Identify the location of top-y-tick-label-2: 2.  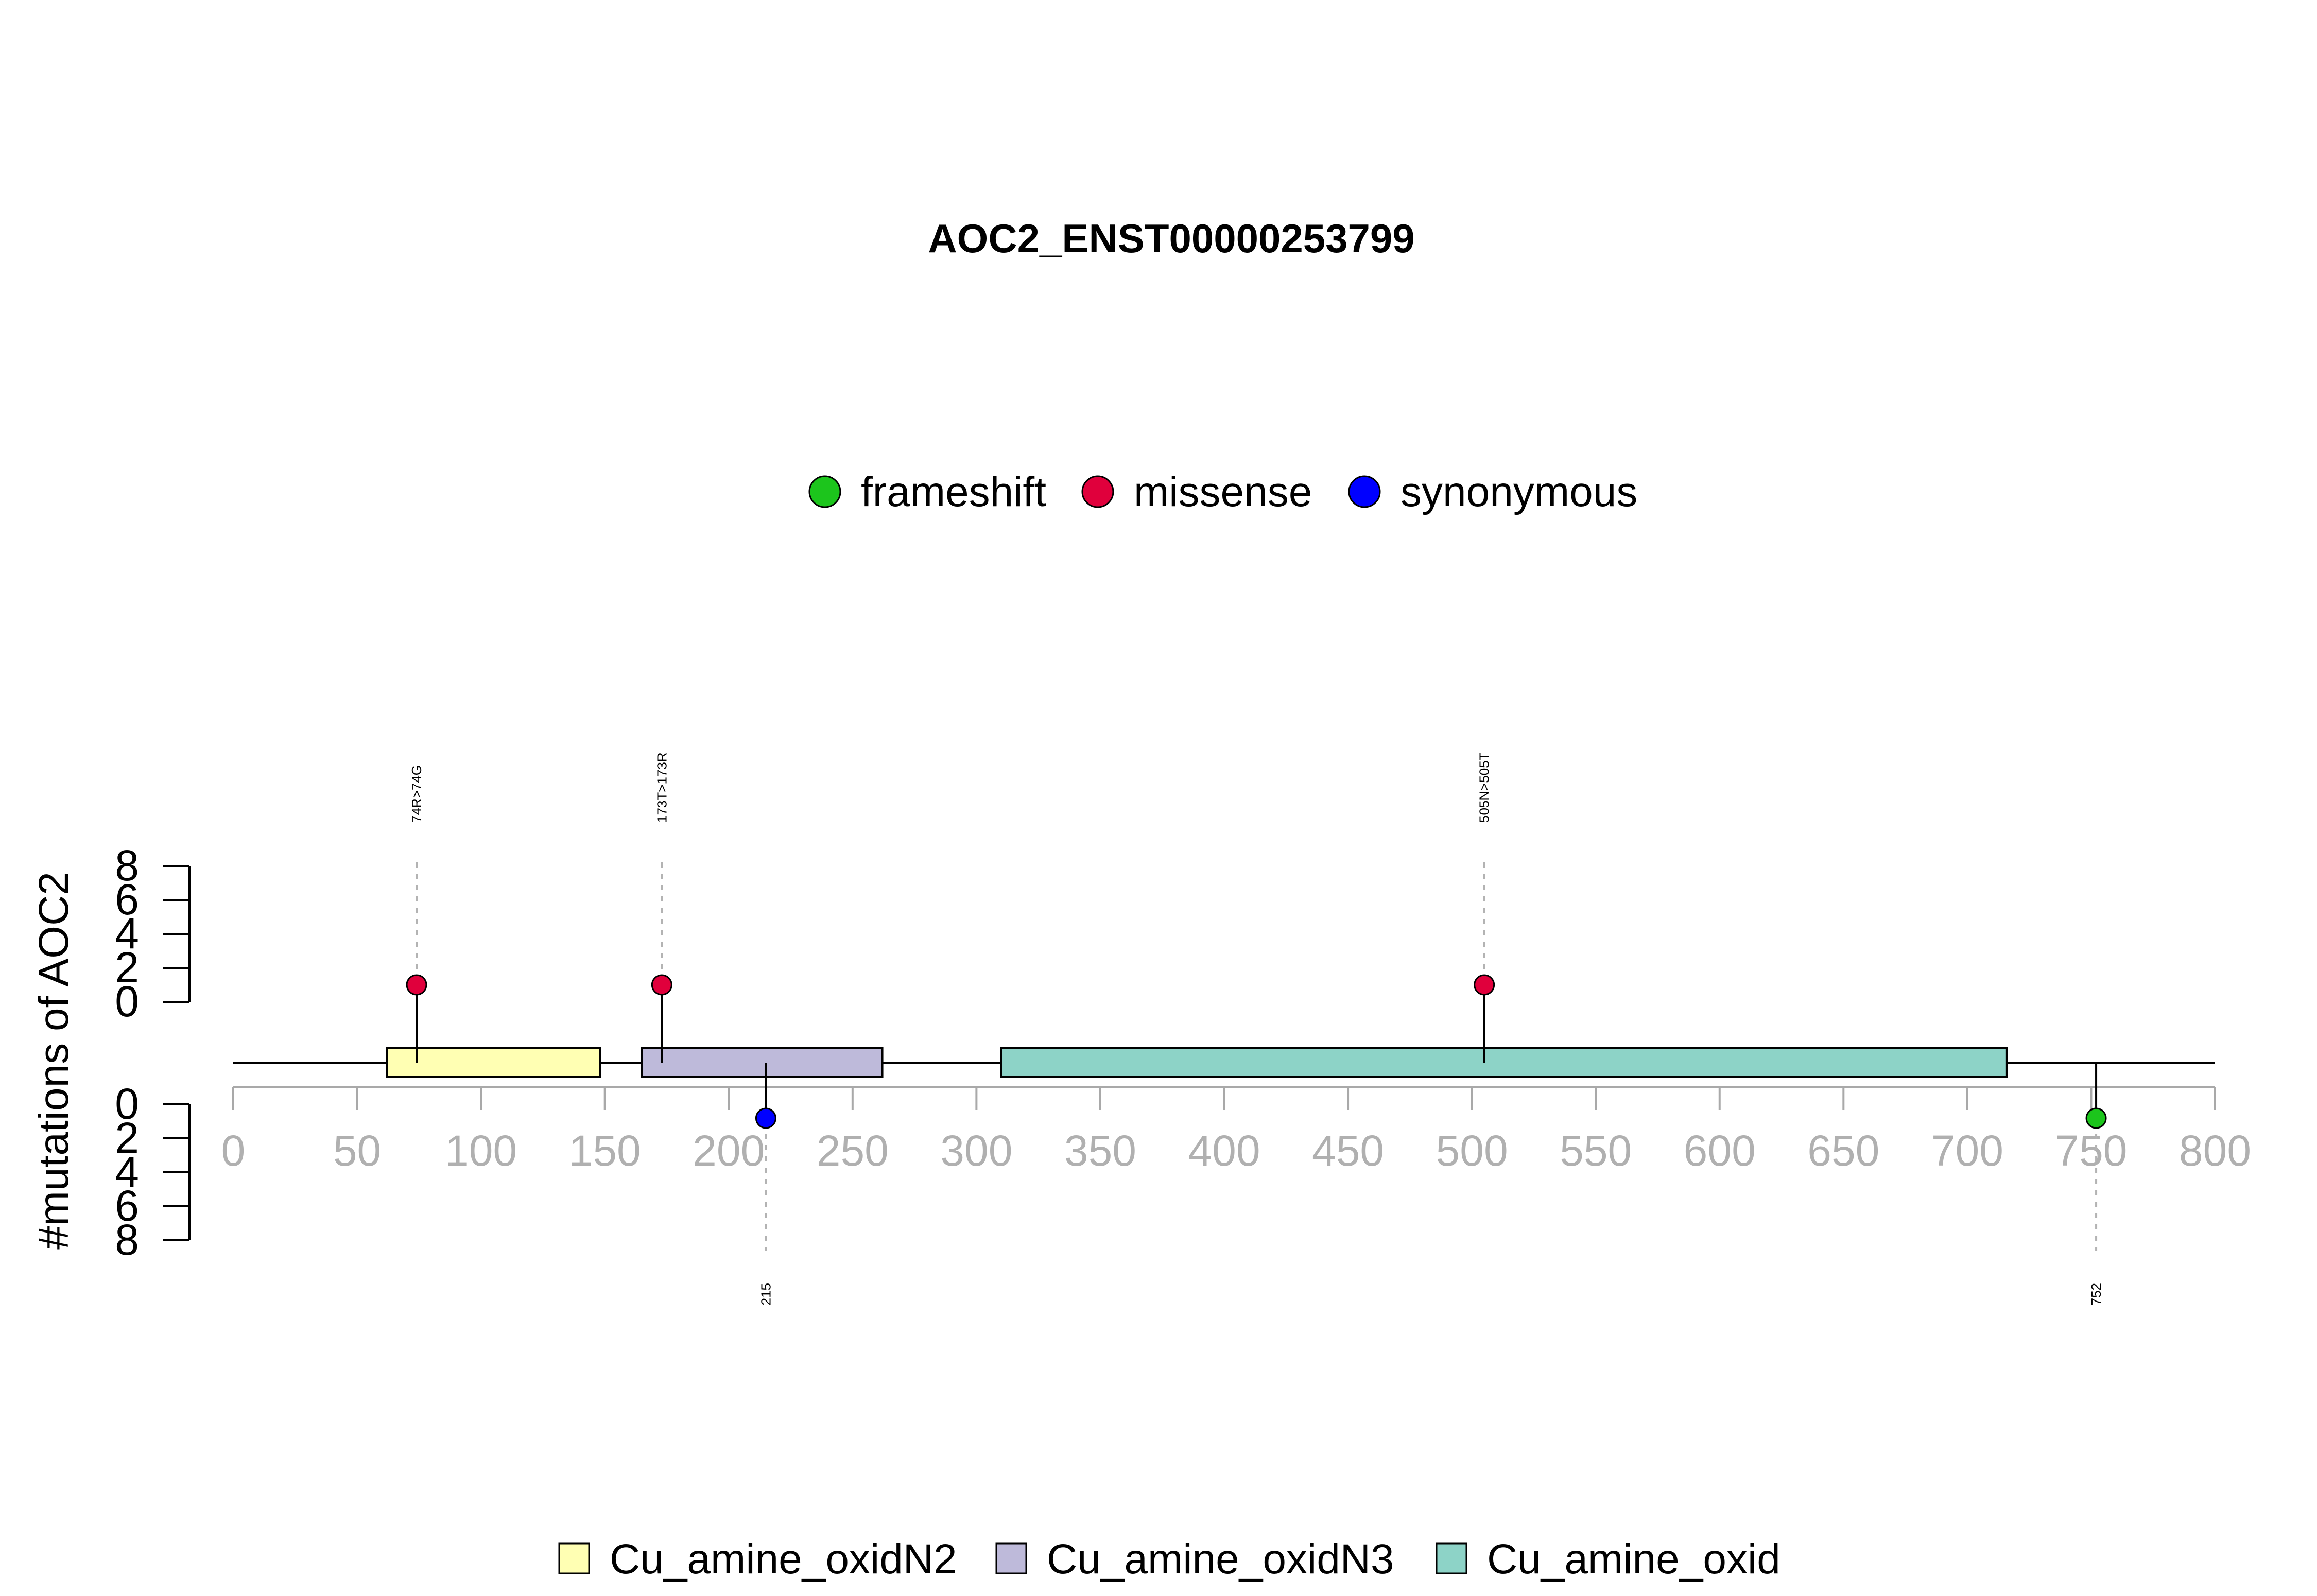
(127, 967).